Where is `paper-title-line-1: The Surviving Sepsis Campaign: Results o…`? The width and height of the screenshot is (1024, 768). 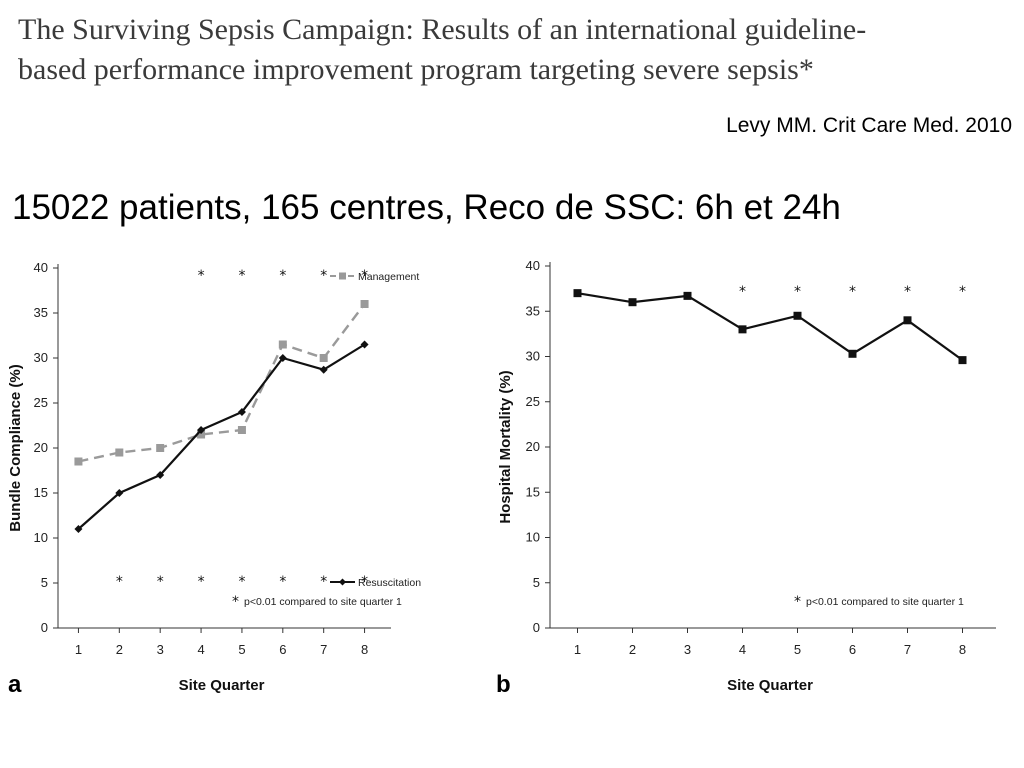
paper-title-line-1: The Surviving Sepsis Campaign: Results o… is located at coordinates (442, 29).